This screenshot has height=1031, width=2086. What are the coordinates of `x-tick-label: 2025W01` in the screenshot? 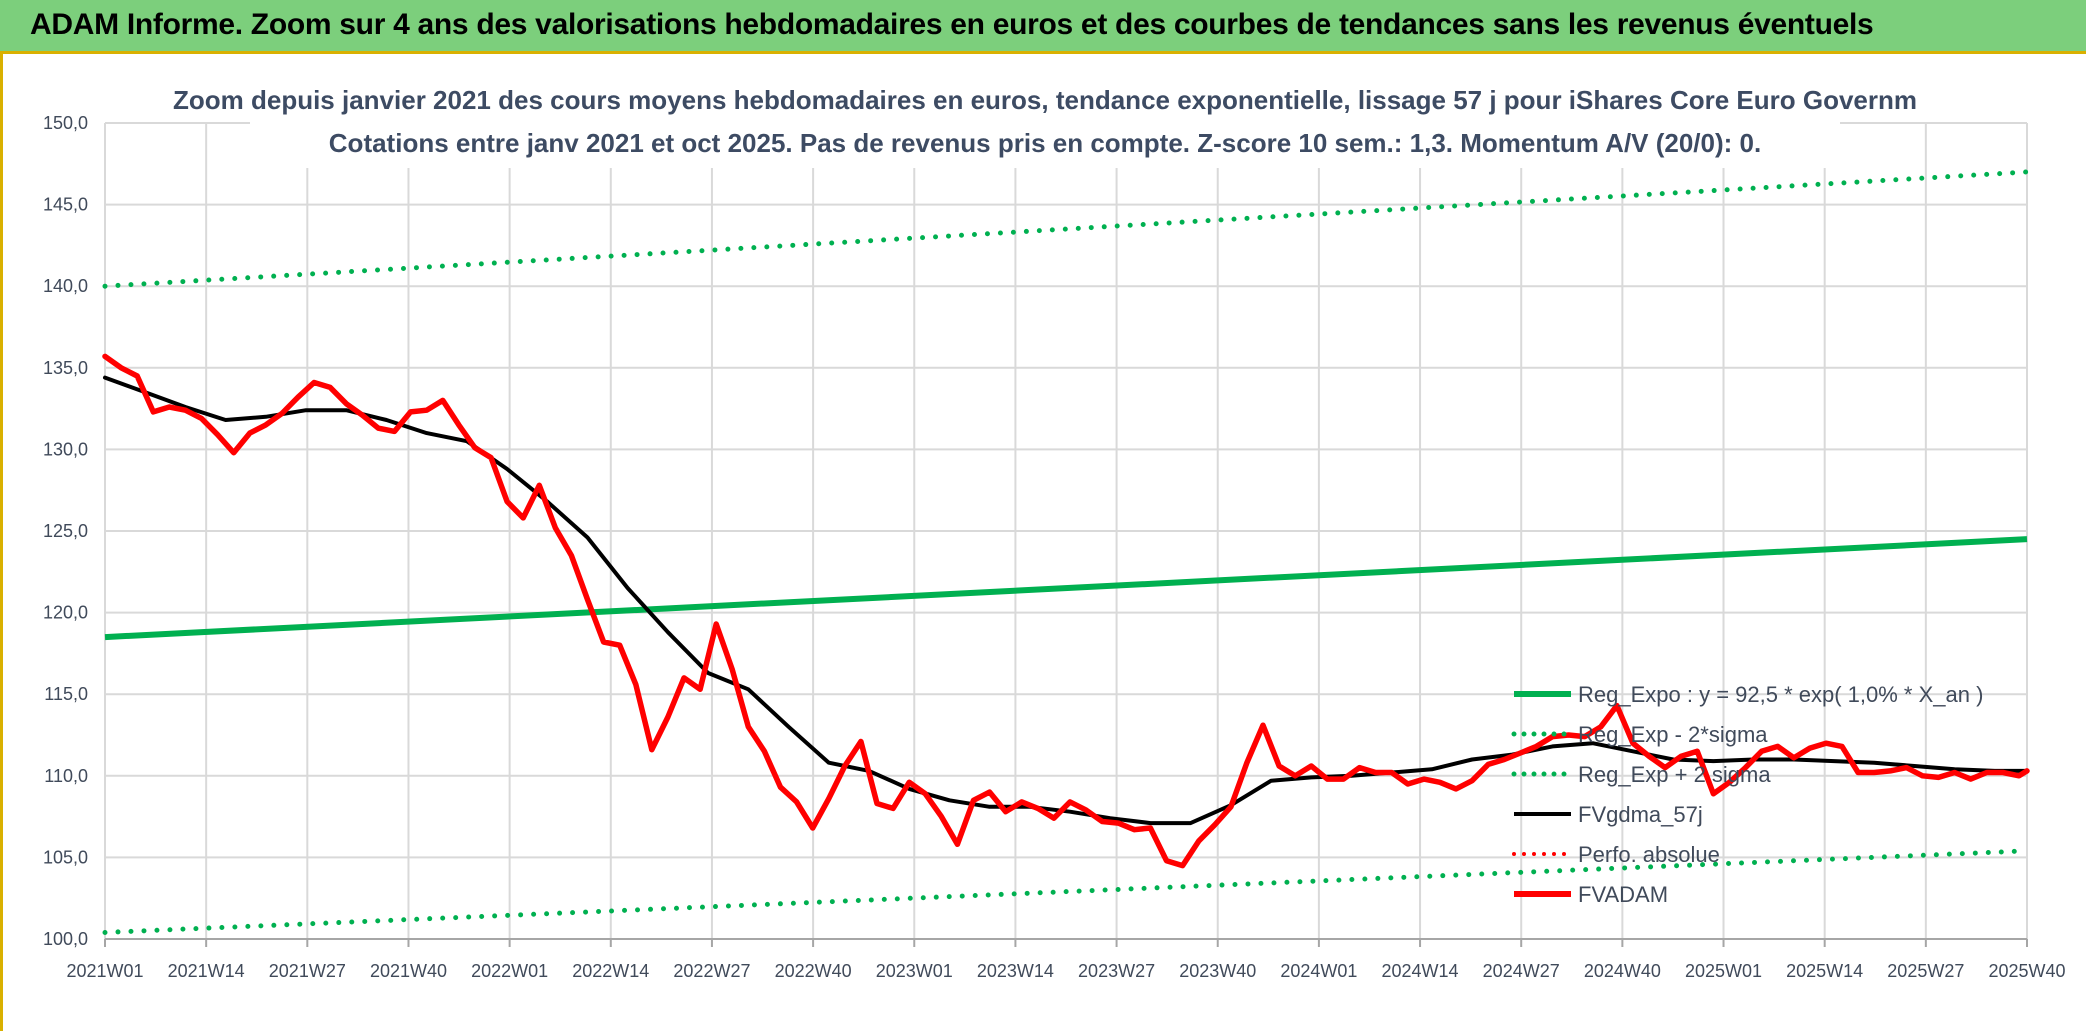 It's located at (1723, 971).